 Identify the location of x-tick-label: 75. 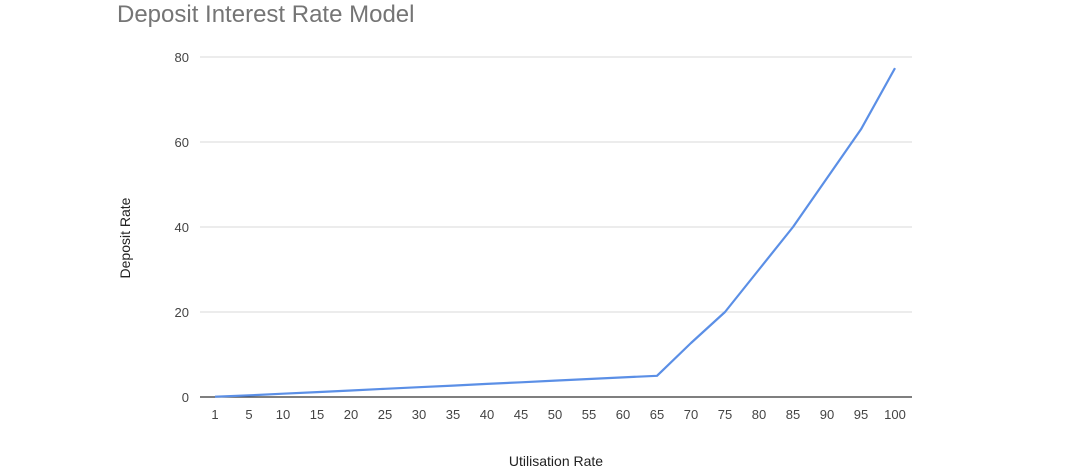
(725, 414).